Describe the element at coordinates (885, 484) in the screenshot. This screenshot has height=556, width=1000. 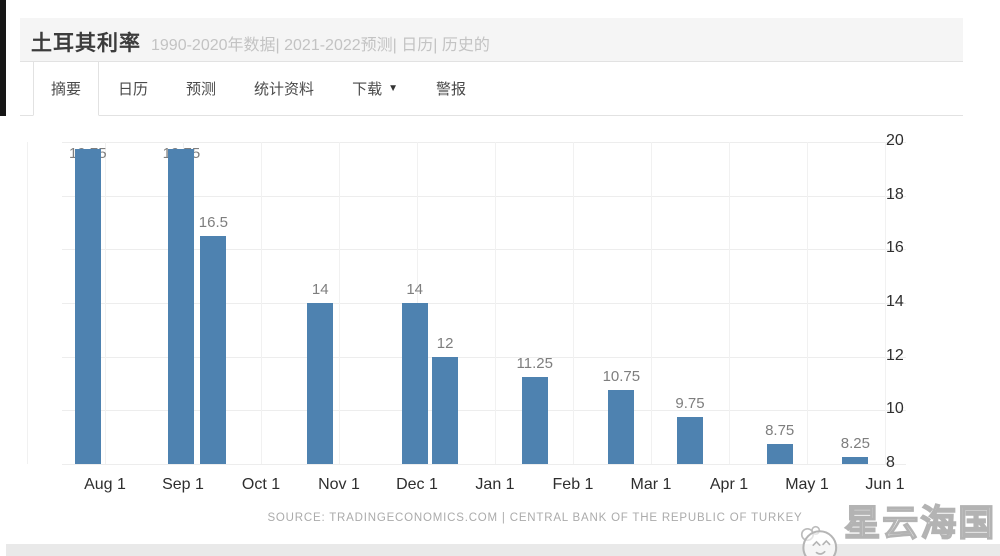
I see `x-axis-label: Jun 1` at that location.